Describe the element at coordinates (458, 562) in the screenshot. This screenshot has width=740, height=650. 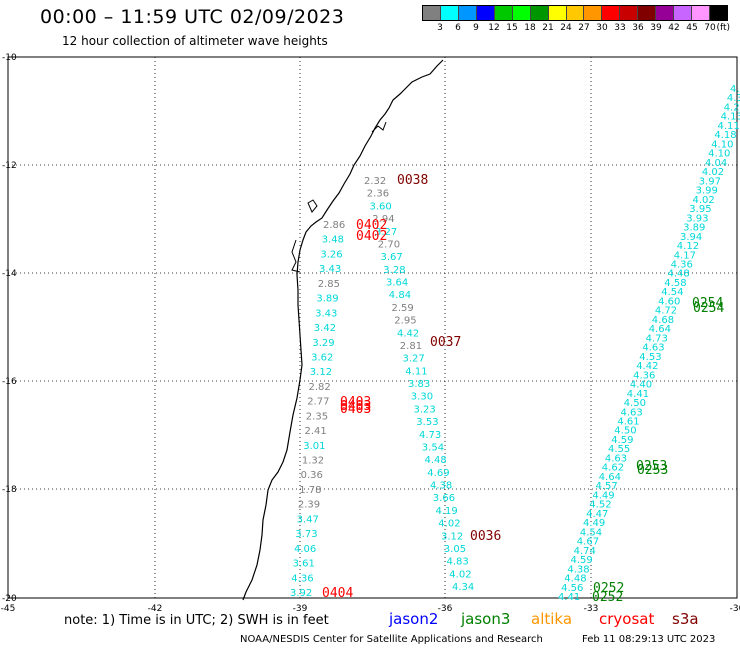
I see `swh-reading: 4.83` at that location.